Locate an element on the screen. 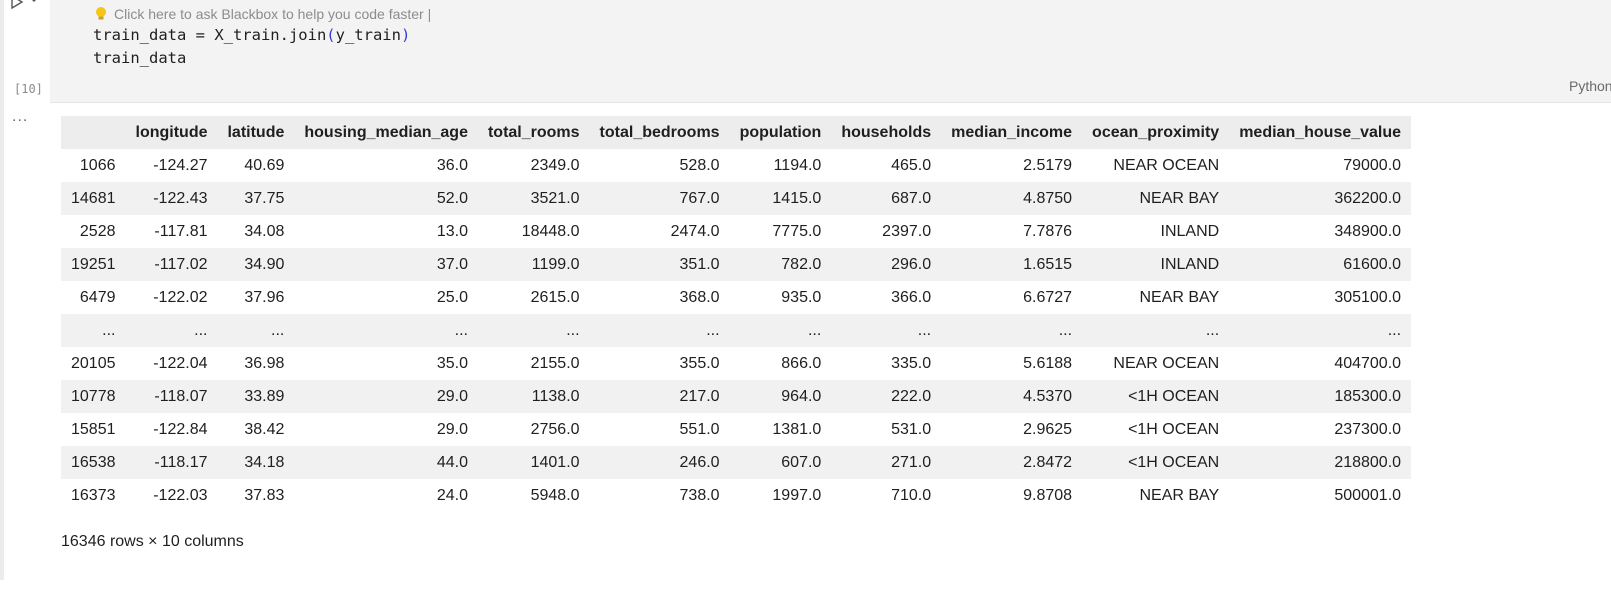 The height and width of the screenshot is (614, 1611). table-cell: 4.5370 is located at coordinates (1048, 396).